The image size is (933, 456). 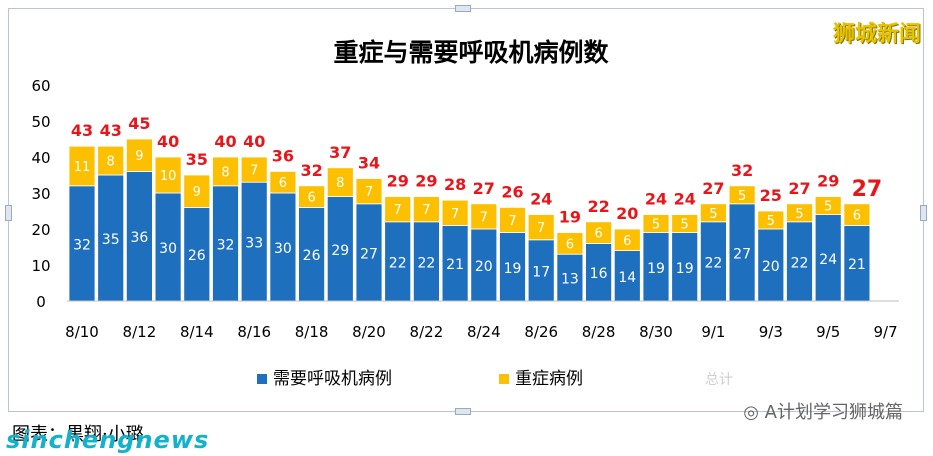 What do you see at coordinates (771, 195) in the screenshot?
I see `bar-total-label: 25` at bounding box center [771, 195].